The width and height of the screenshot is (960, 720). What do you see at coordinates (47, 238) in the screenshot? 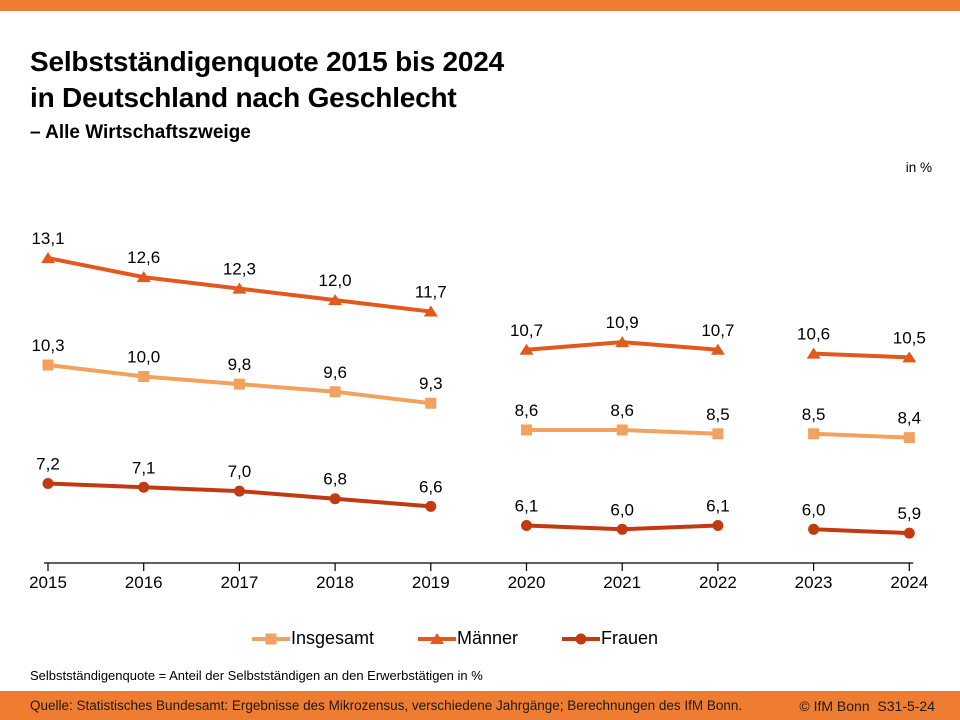
I see `svg-text: 13,1` at bounding box center [47, 238].